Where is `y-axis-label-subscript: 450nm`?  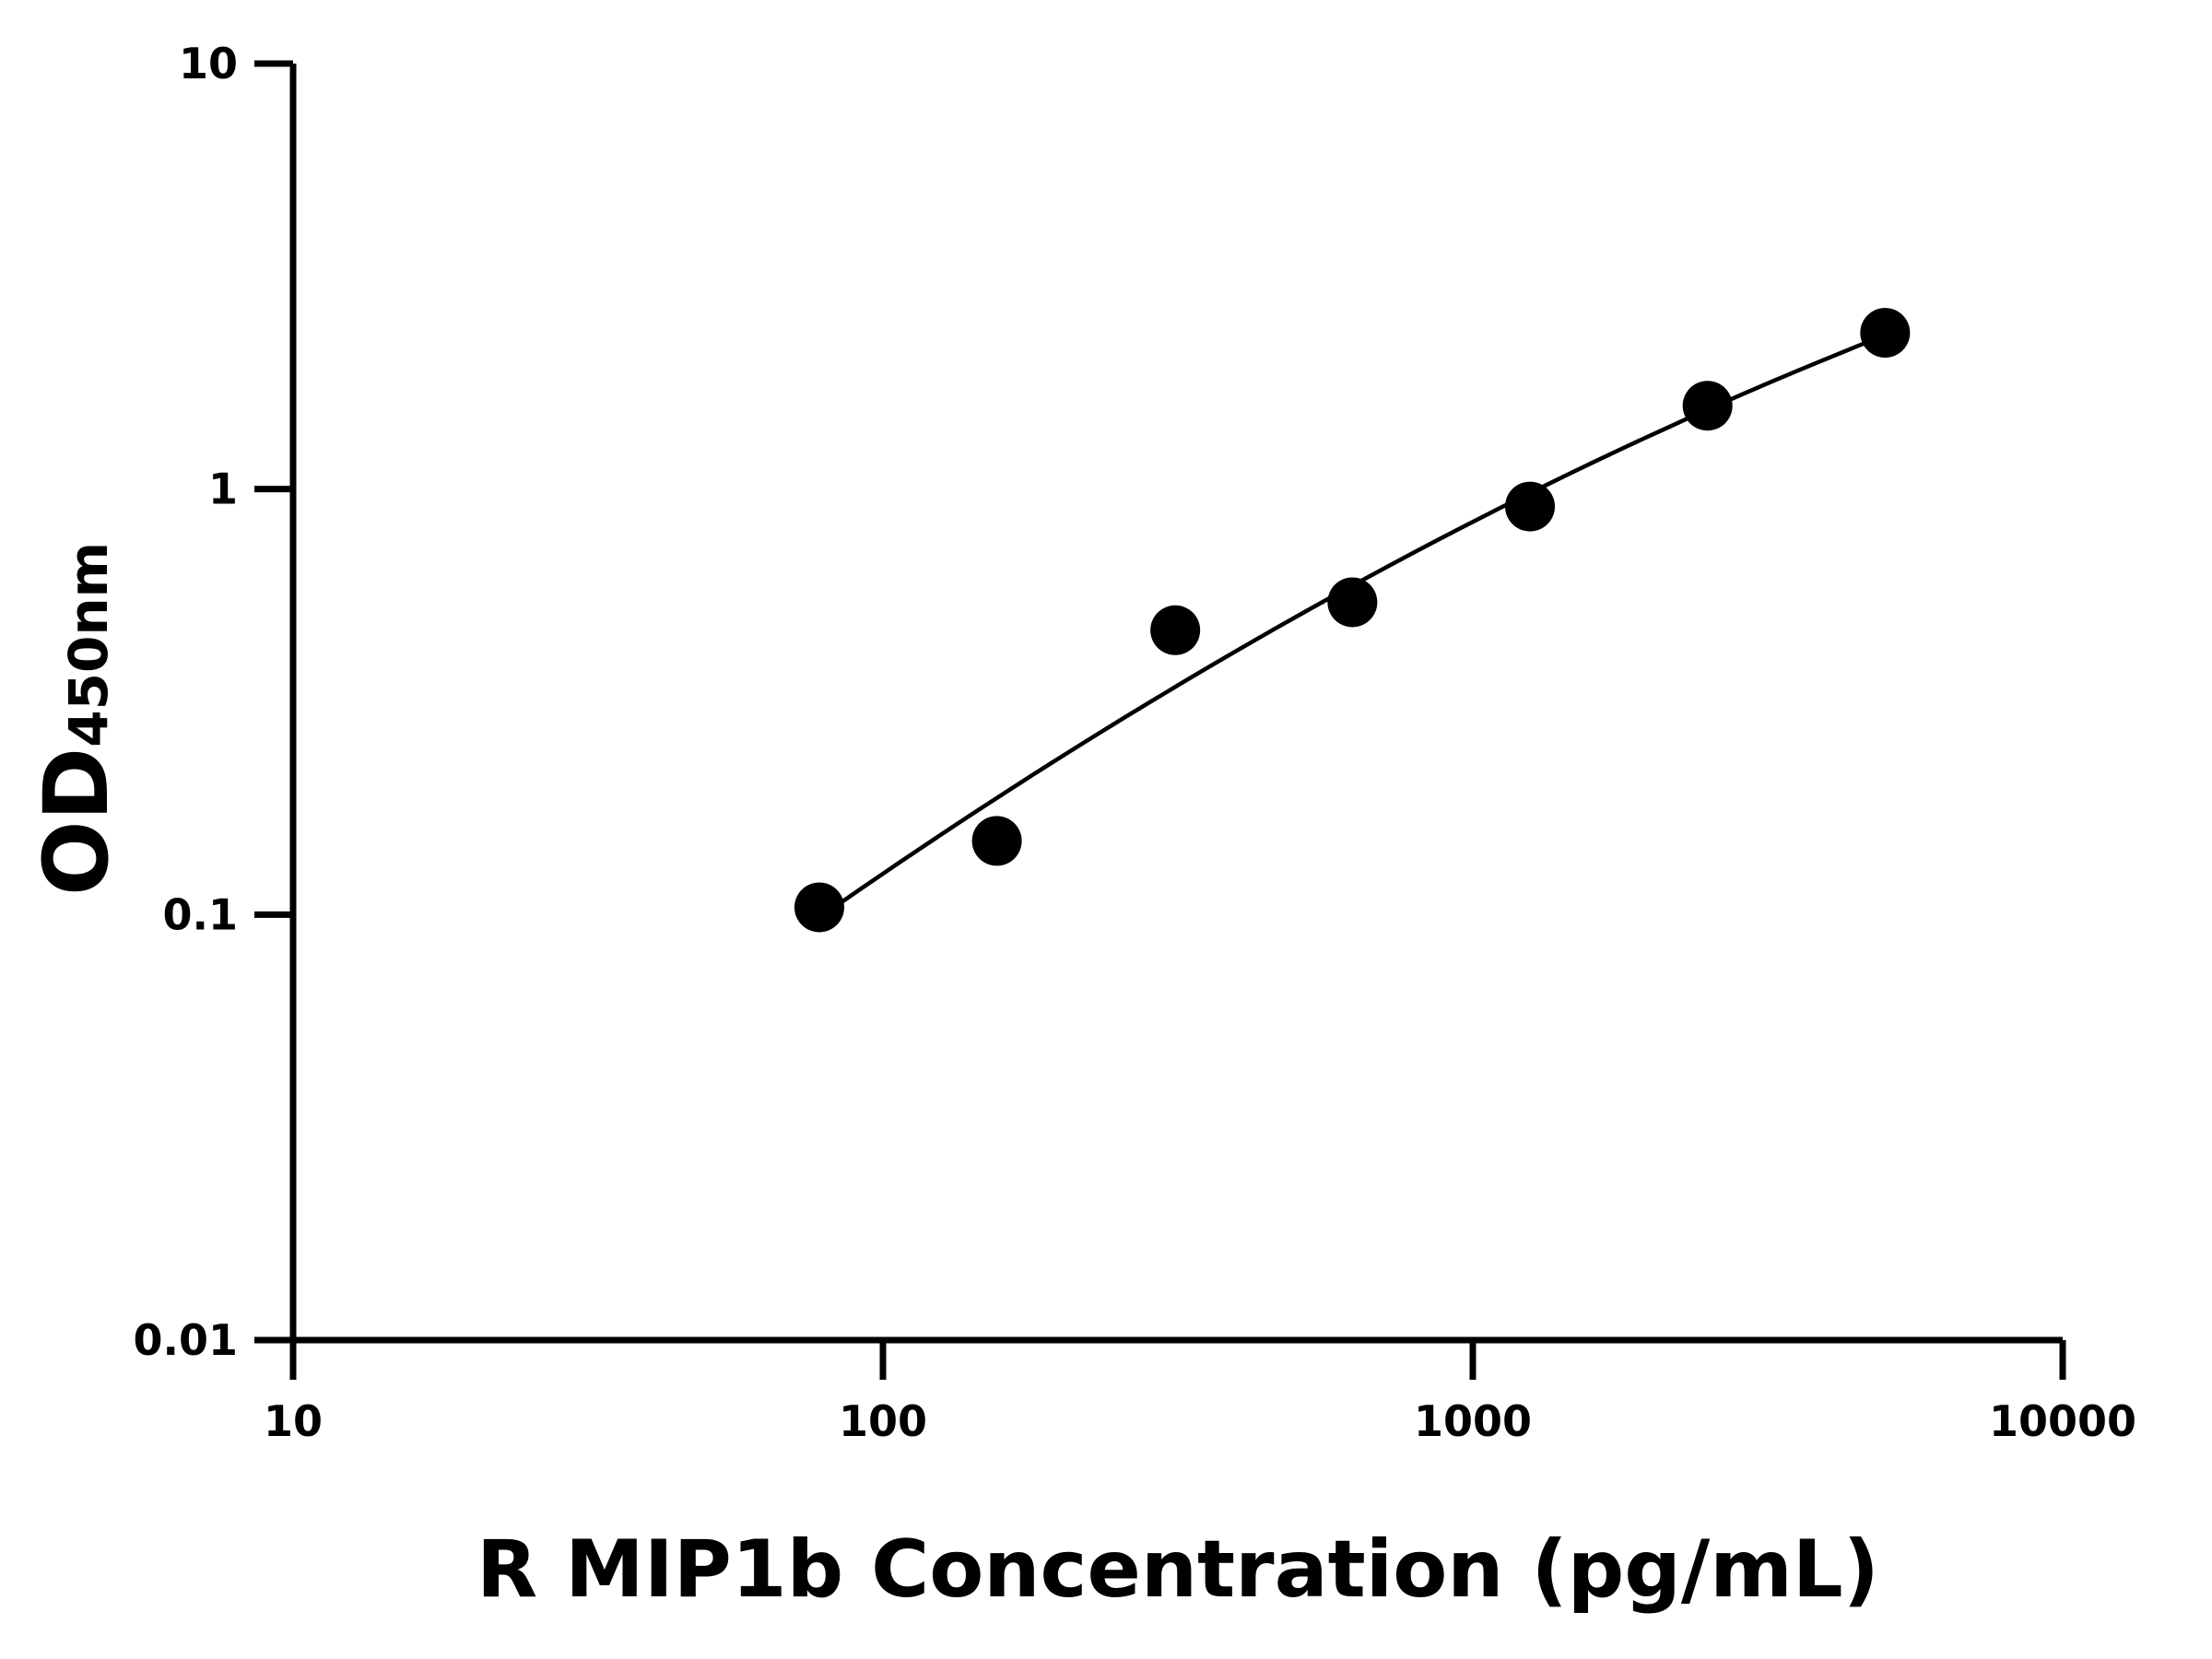
y-axis-label-subscript: 450nm is located at coordinates (88, 644).